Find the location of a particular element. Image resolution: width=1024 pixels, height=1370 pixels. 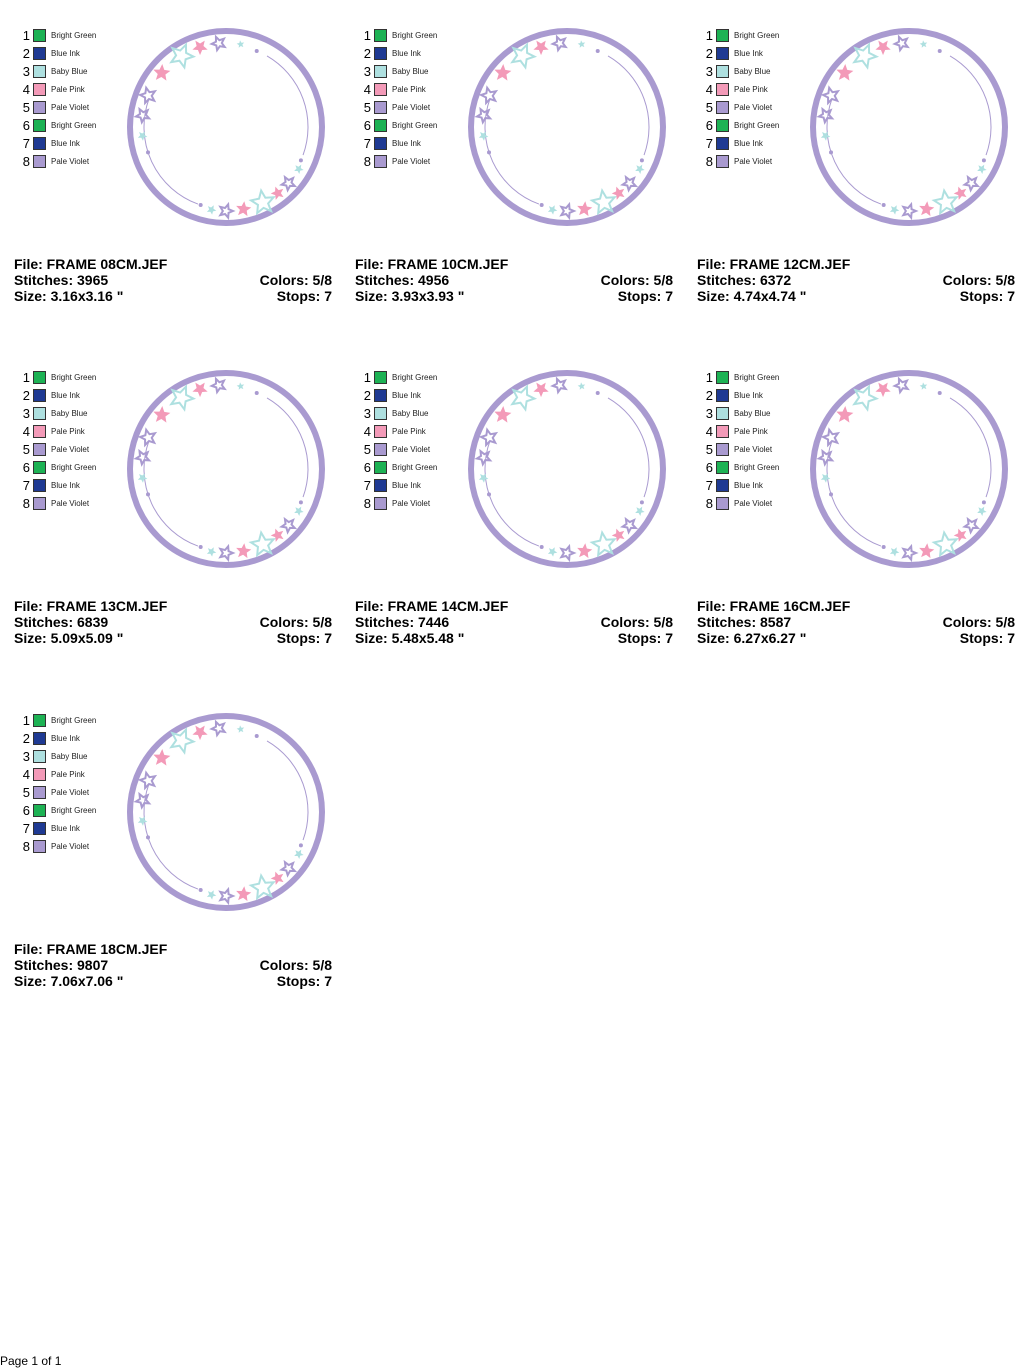

color-swatch-row: 6 Bright Green is located at coordinates (416, 468).